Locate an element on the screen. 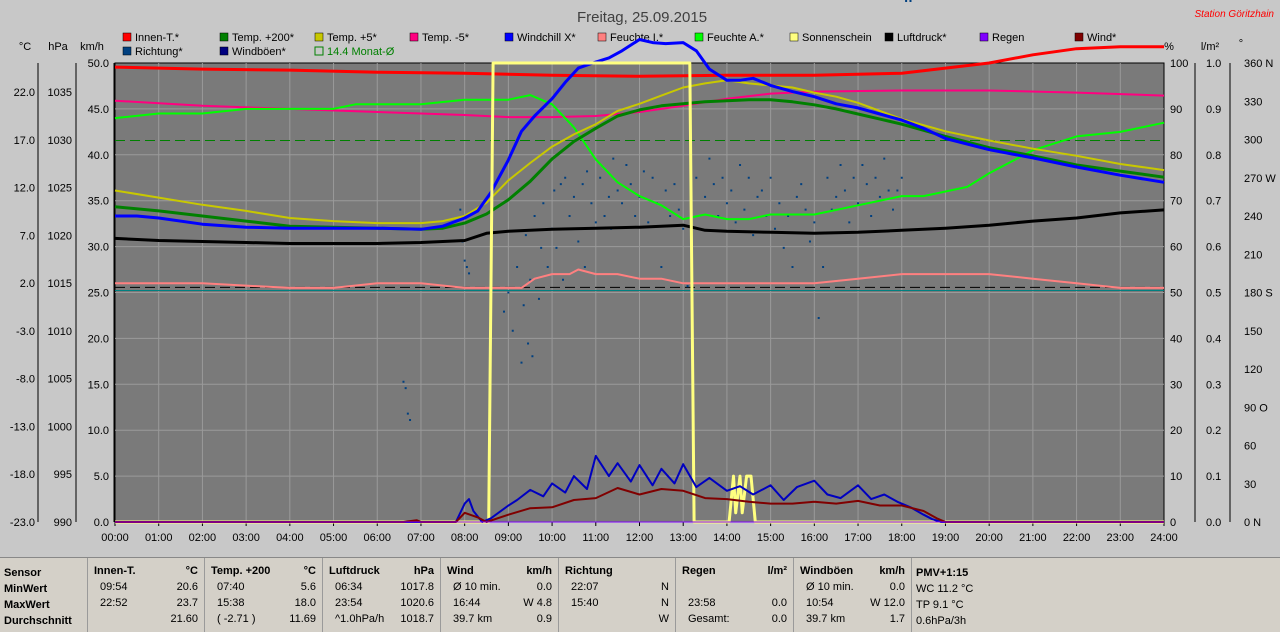 The width and height of the screenshot is (1280, 632). dir-tick-label: 330 is located at coordinates (1253, 102).